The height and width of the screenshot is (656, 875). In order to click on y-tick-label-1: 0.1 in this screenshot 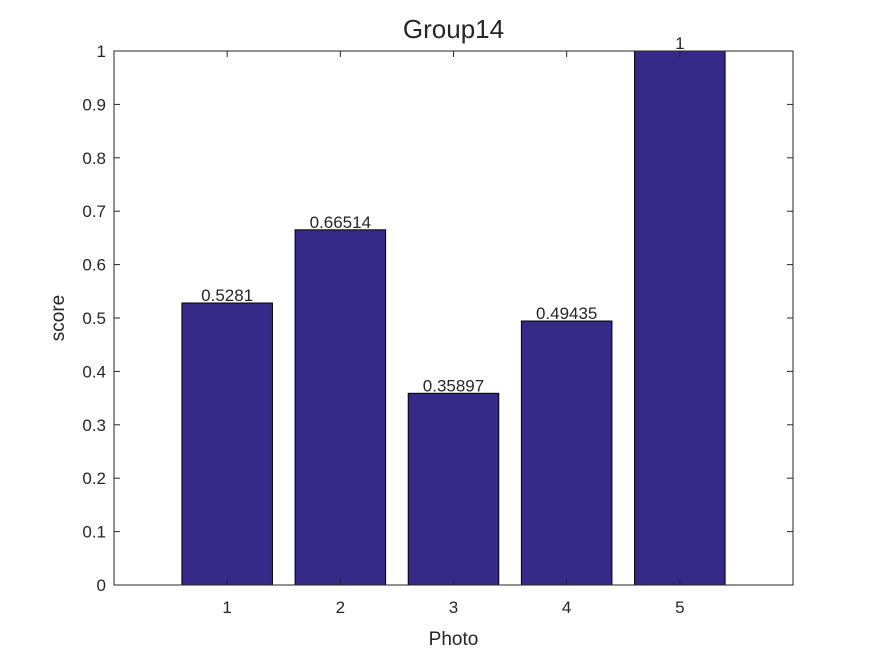, I will do `click(94, 532)`.